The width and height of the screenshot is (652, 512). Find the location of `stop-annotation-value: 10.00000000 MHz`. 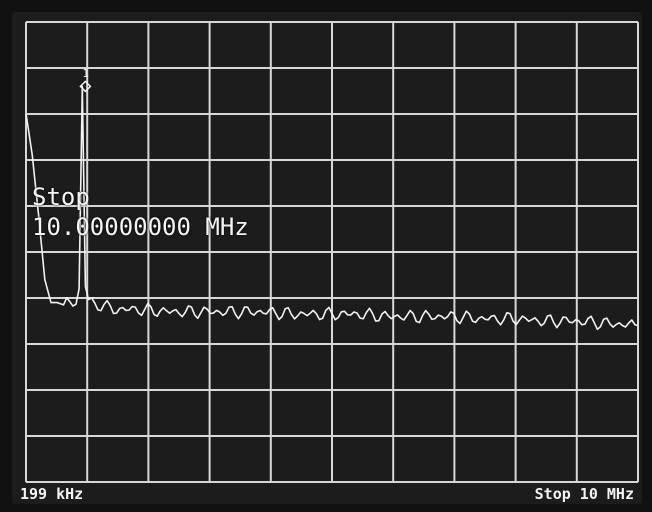

stop-annotation-value: 10.00000000 MHz is located at coordinates (140, 227).